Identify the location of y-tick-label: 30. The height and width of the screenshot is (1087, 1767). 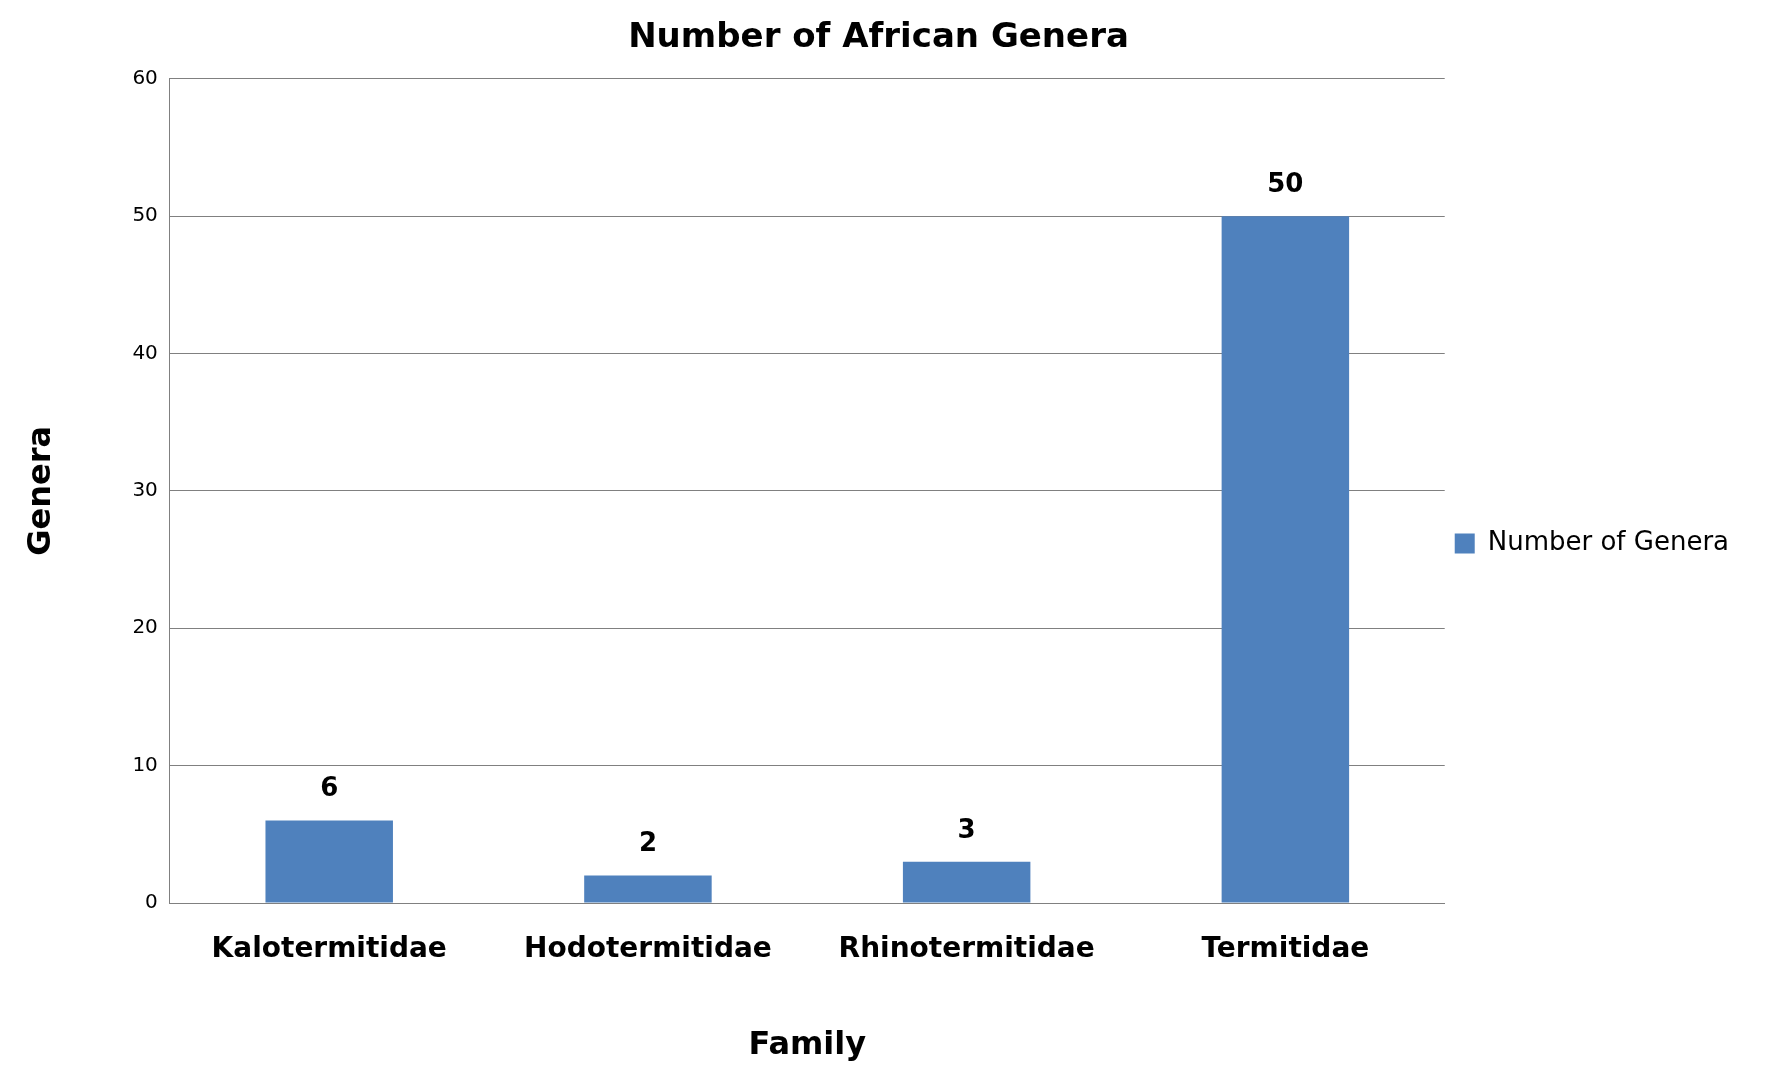
(145, 489).